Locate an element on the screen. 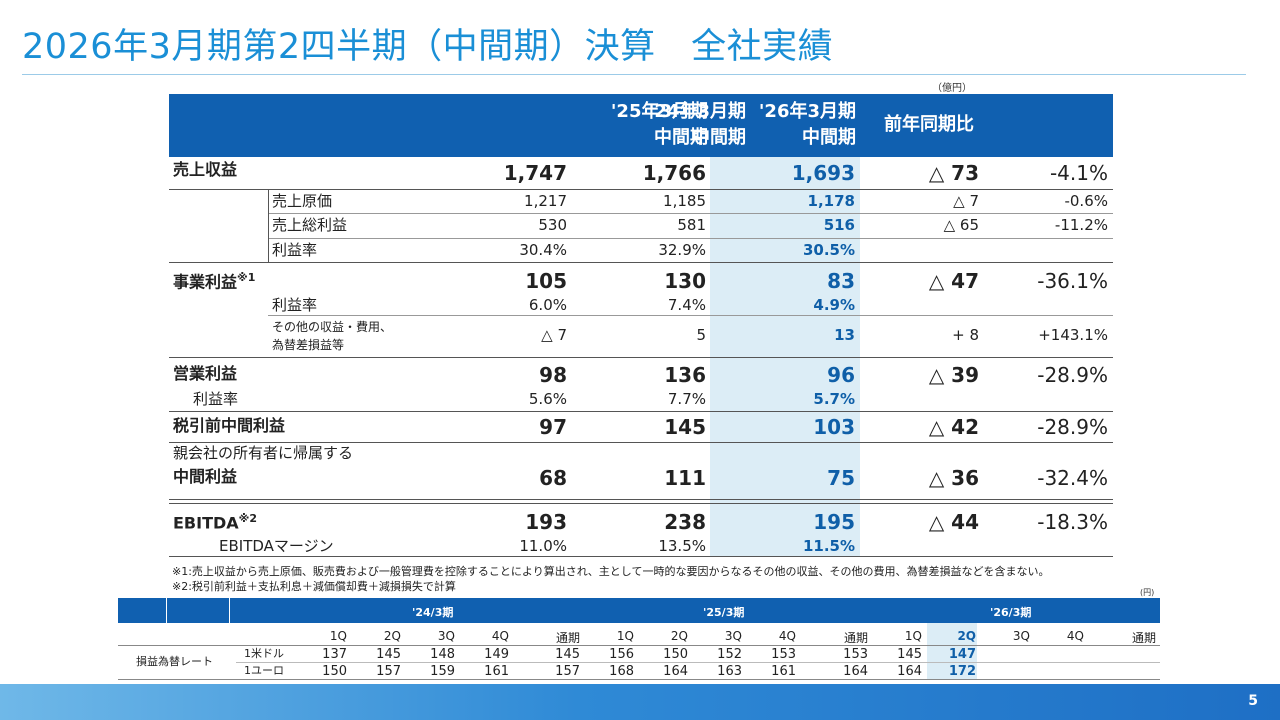 Image resolution: width=1280 pixels, height=720 pixels. sales-fy26: 1,693 is located at coordinates (823, 173).